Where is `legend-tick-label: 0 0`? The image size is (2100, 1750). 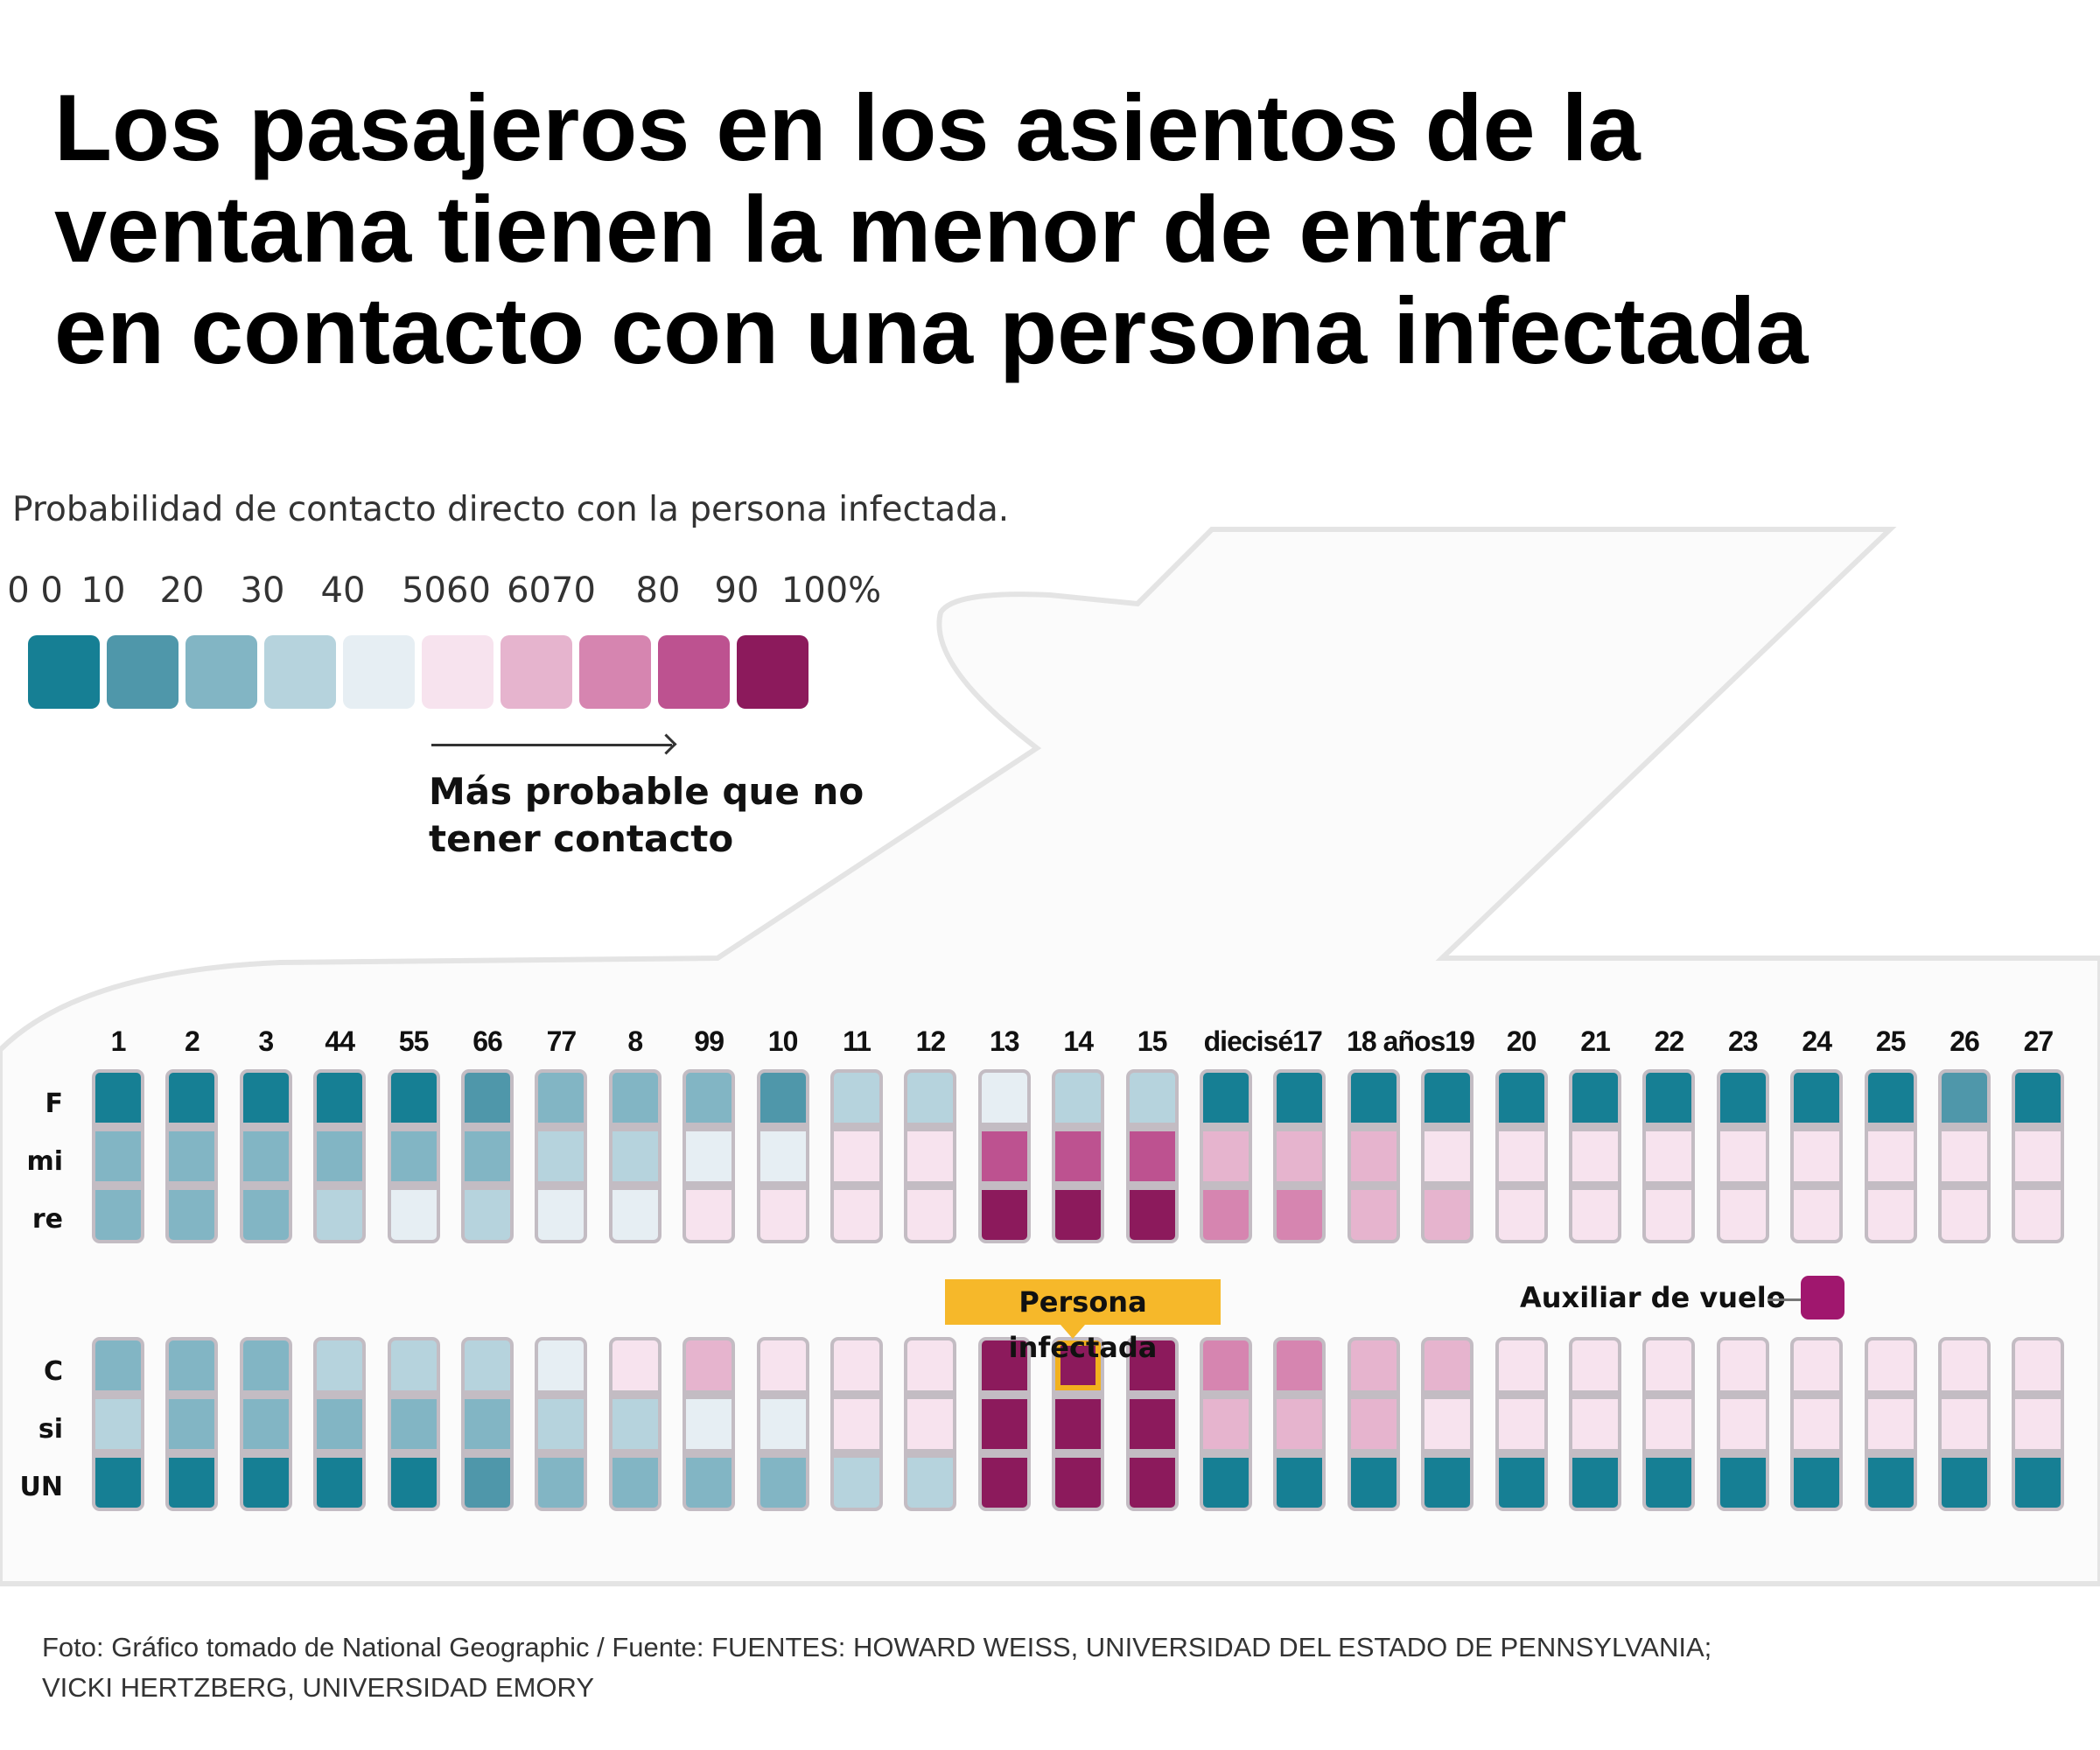 legend-tick-label: 0 0 is located at coordinates (35, 590).